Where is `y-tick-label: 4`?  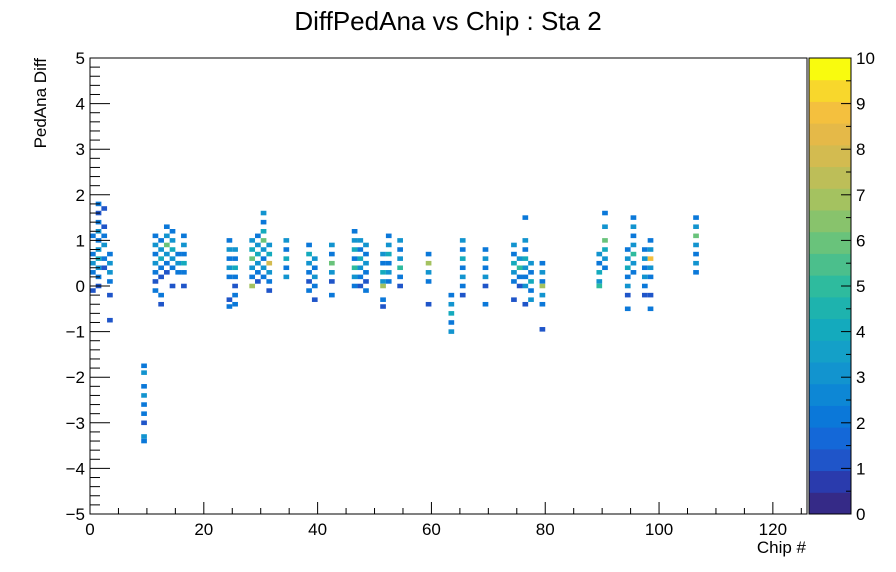
y-tick-label: 4 is located at coordinates (80, 104).